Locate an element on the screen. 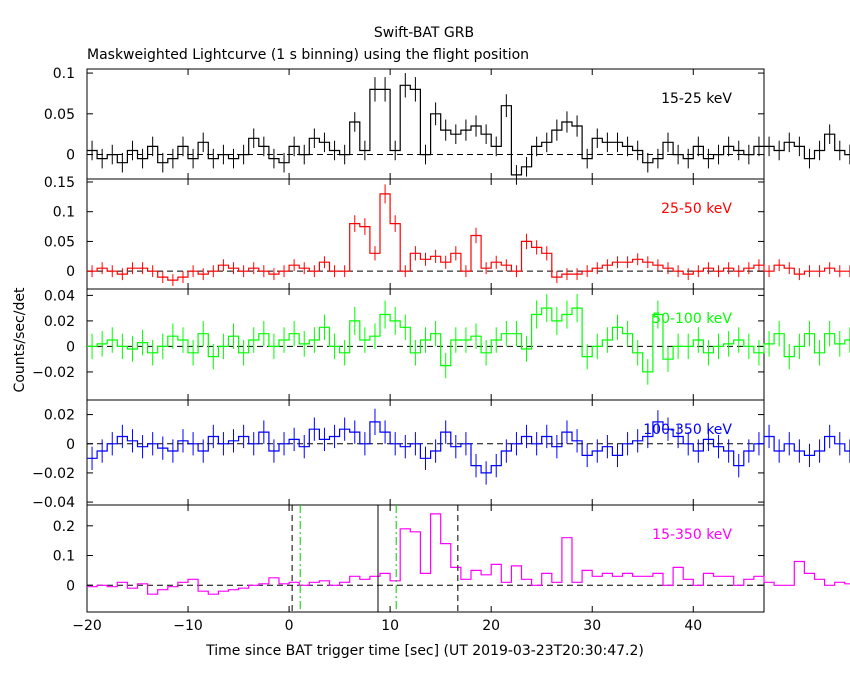  y-tick-label: −0.04 is located at coordinates (53, 503).